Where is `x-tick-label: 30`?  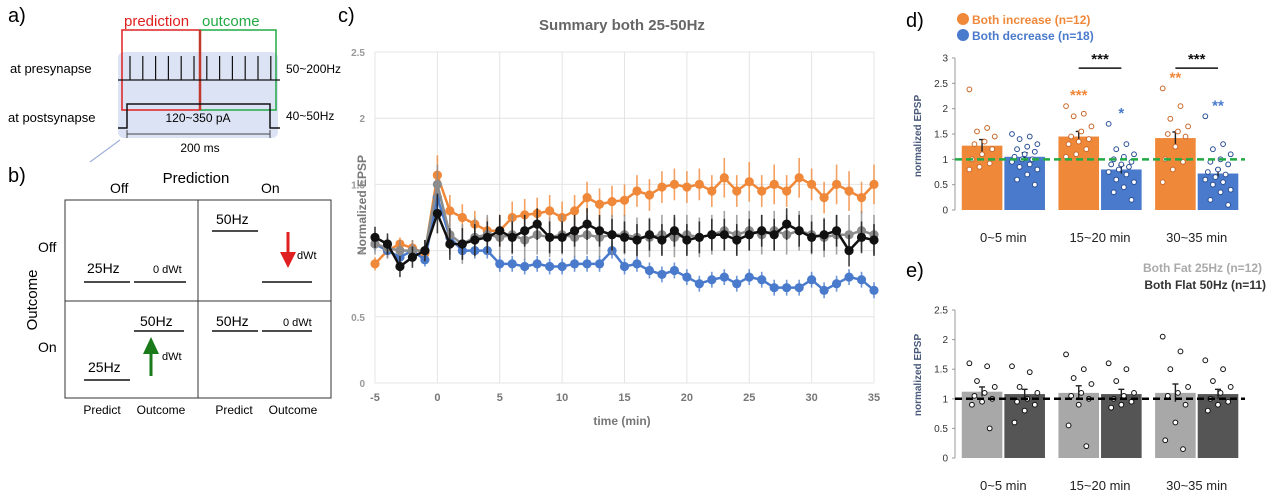 x-tick-label: 30 is located at coordinates (812, 398).